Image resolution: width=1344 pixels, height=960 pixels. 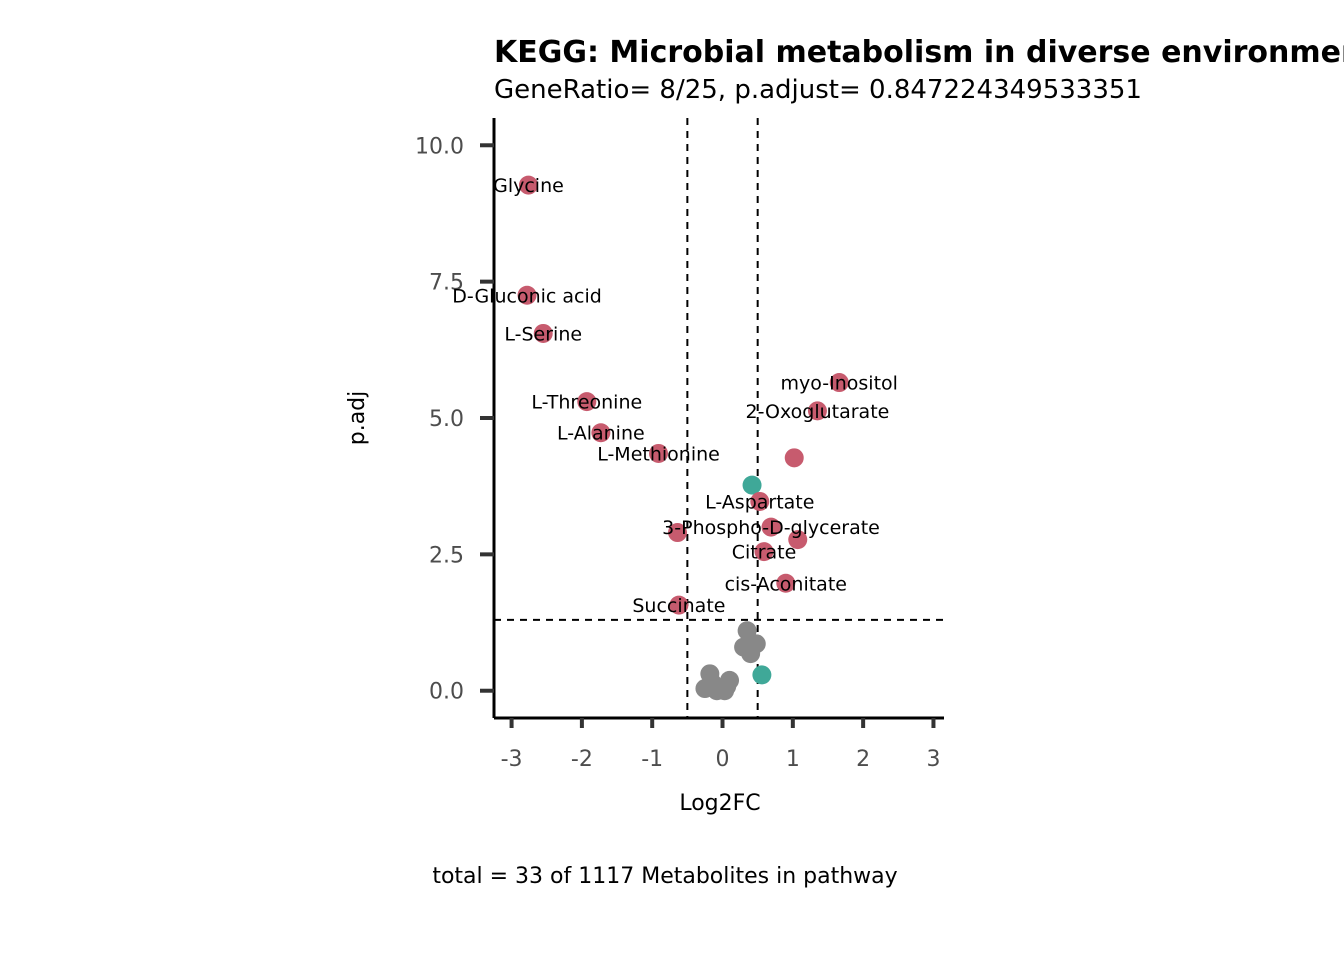 I want to click on point-label: Succinate, so click(x=678, y=606).